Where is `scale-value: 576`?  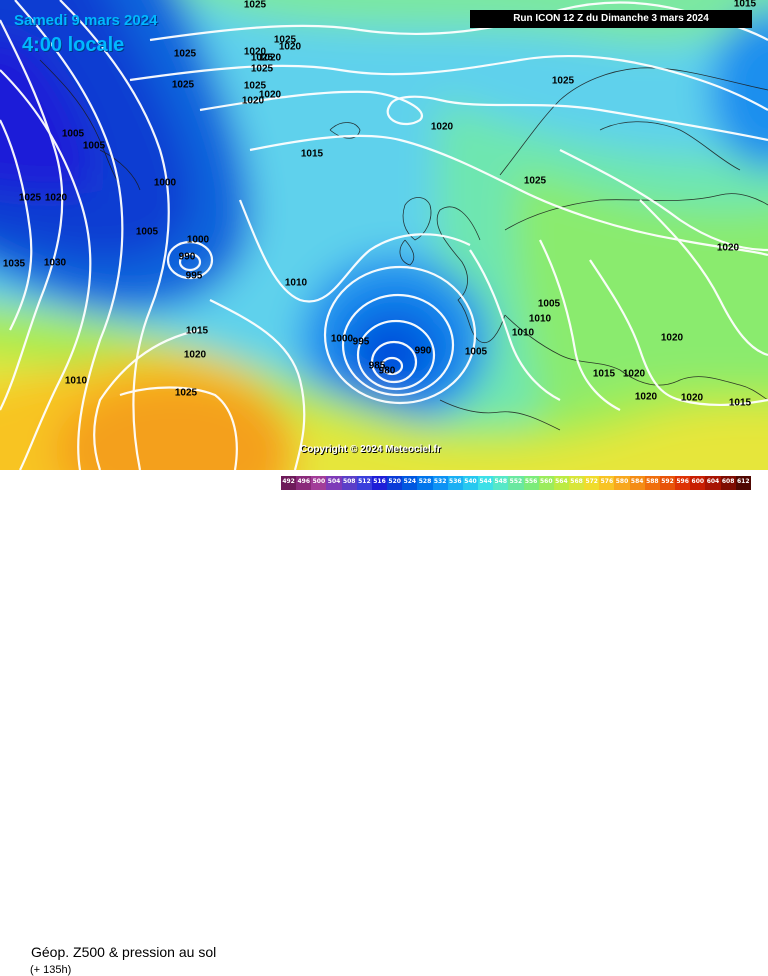 scale-value: 576 is located at coordinates (607, 481).